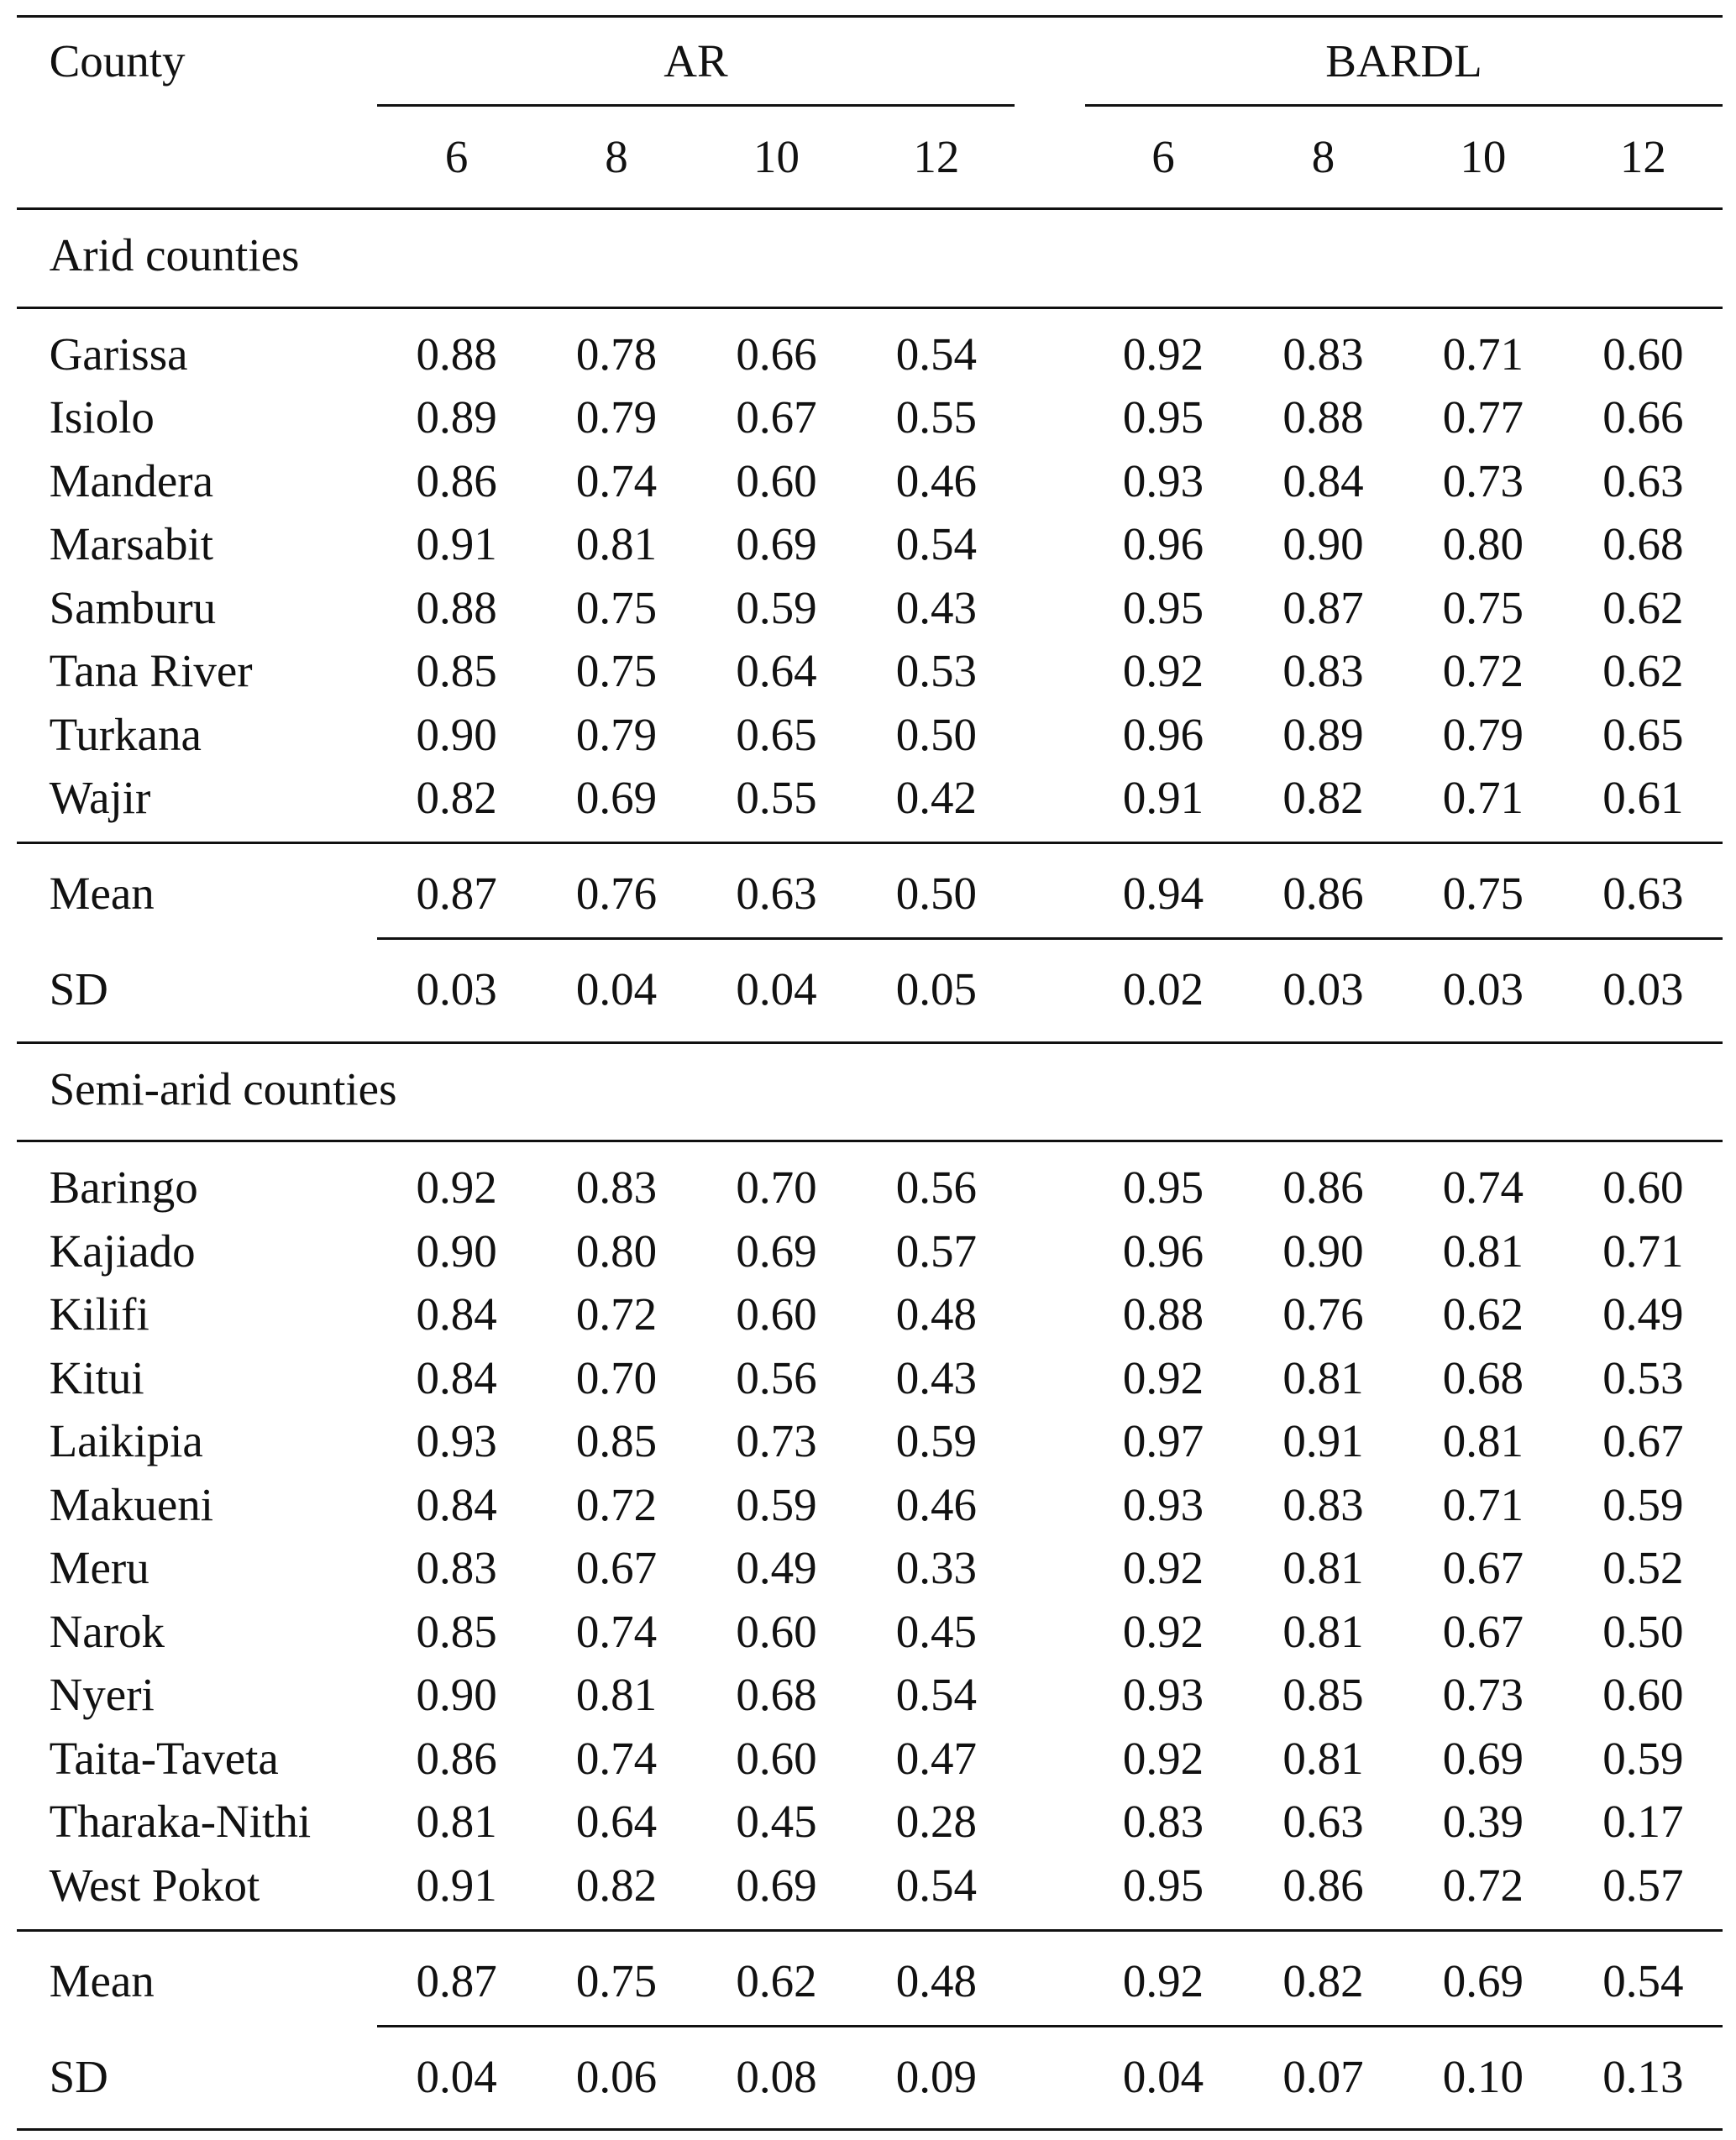 The image size is (1736, 2140). I want to click on cell: 0.56, so click(936, 1188).